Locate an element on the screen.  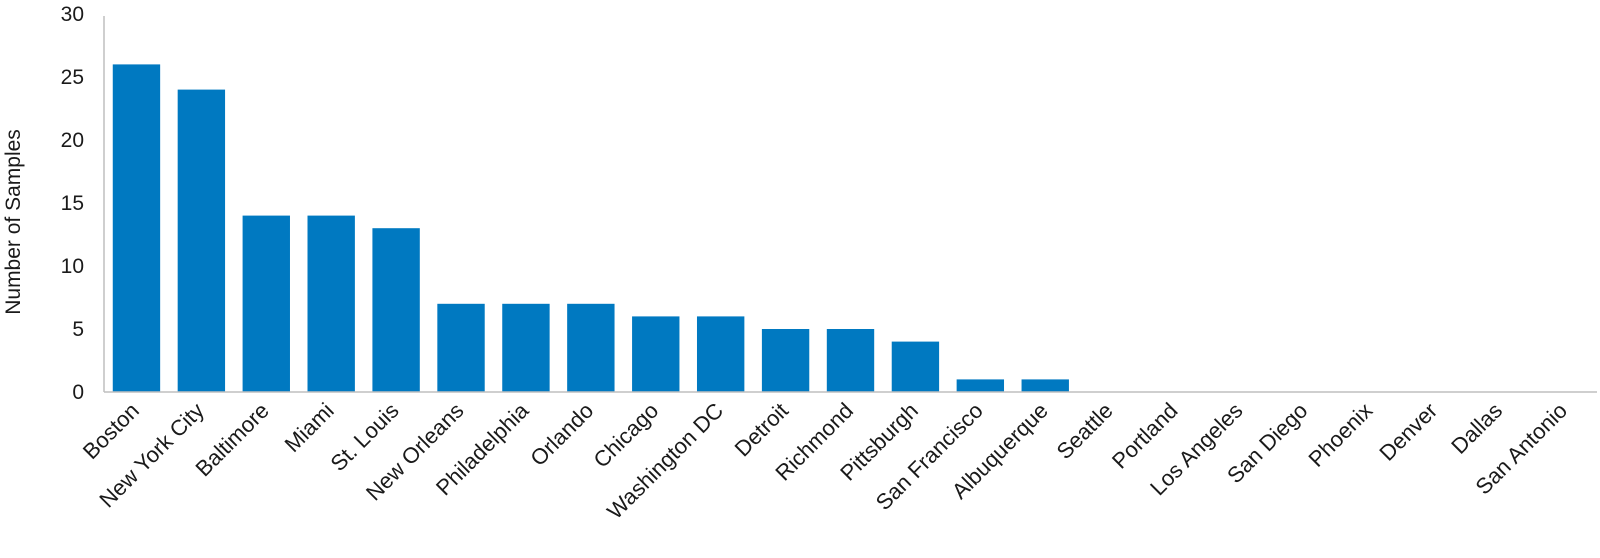
y-tick-label: 10 is located at coordinates (72, 266).